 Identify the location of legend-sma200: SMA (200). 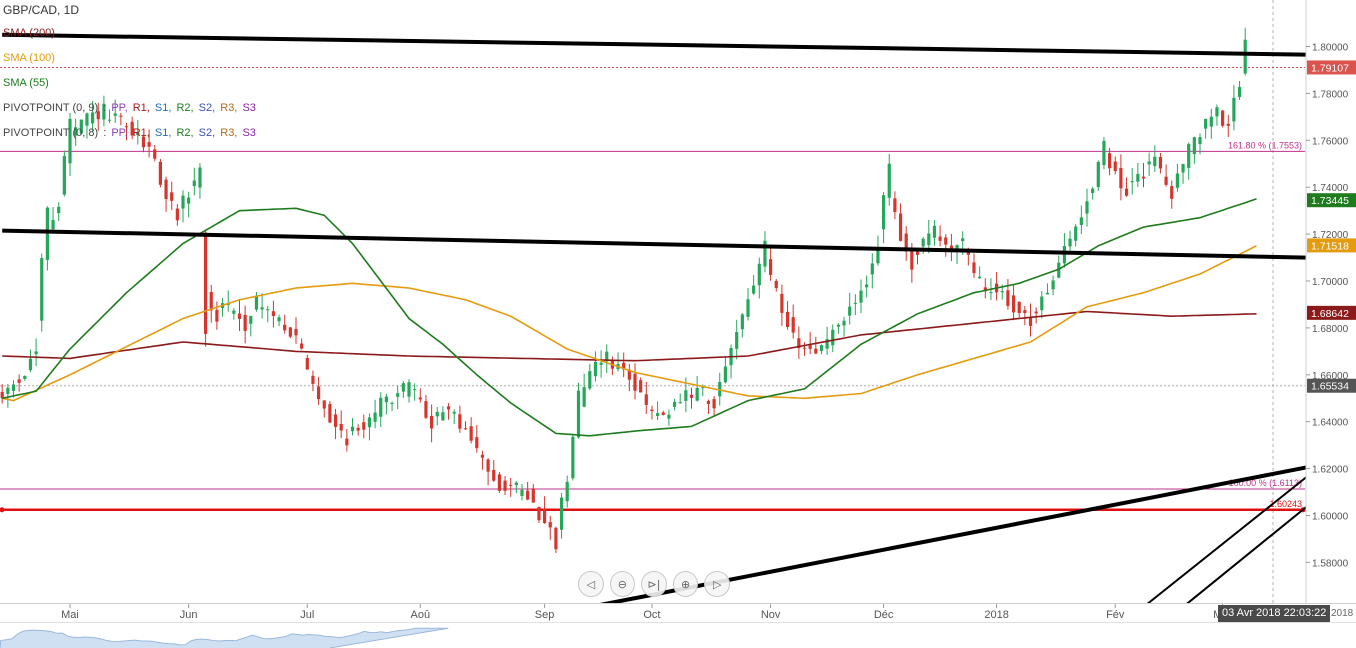
(29, 33).